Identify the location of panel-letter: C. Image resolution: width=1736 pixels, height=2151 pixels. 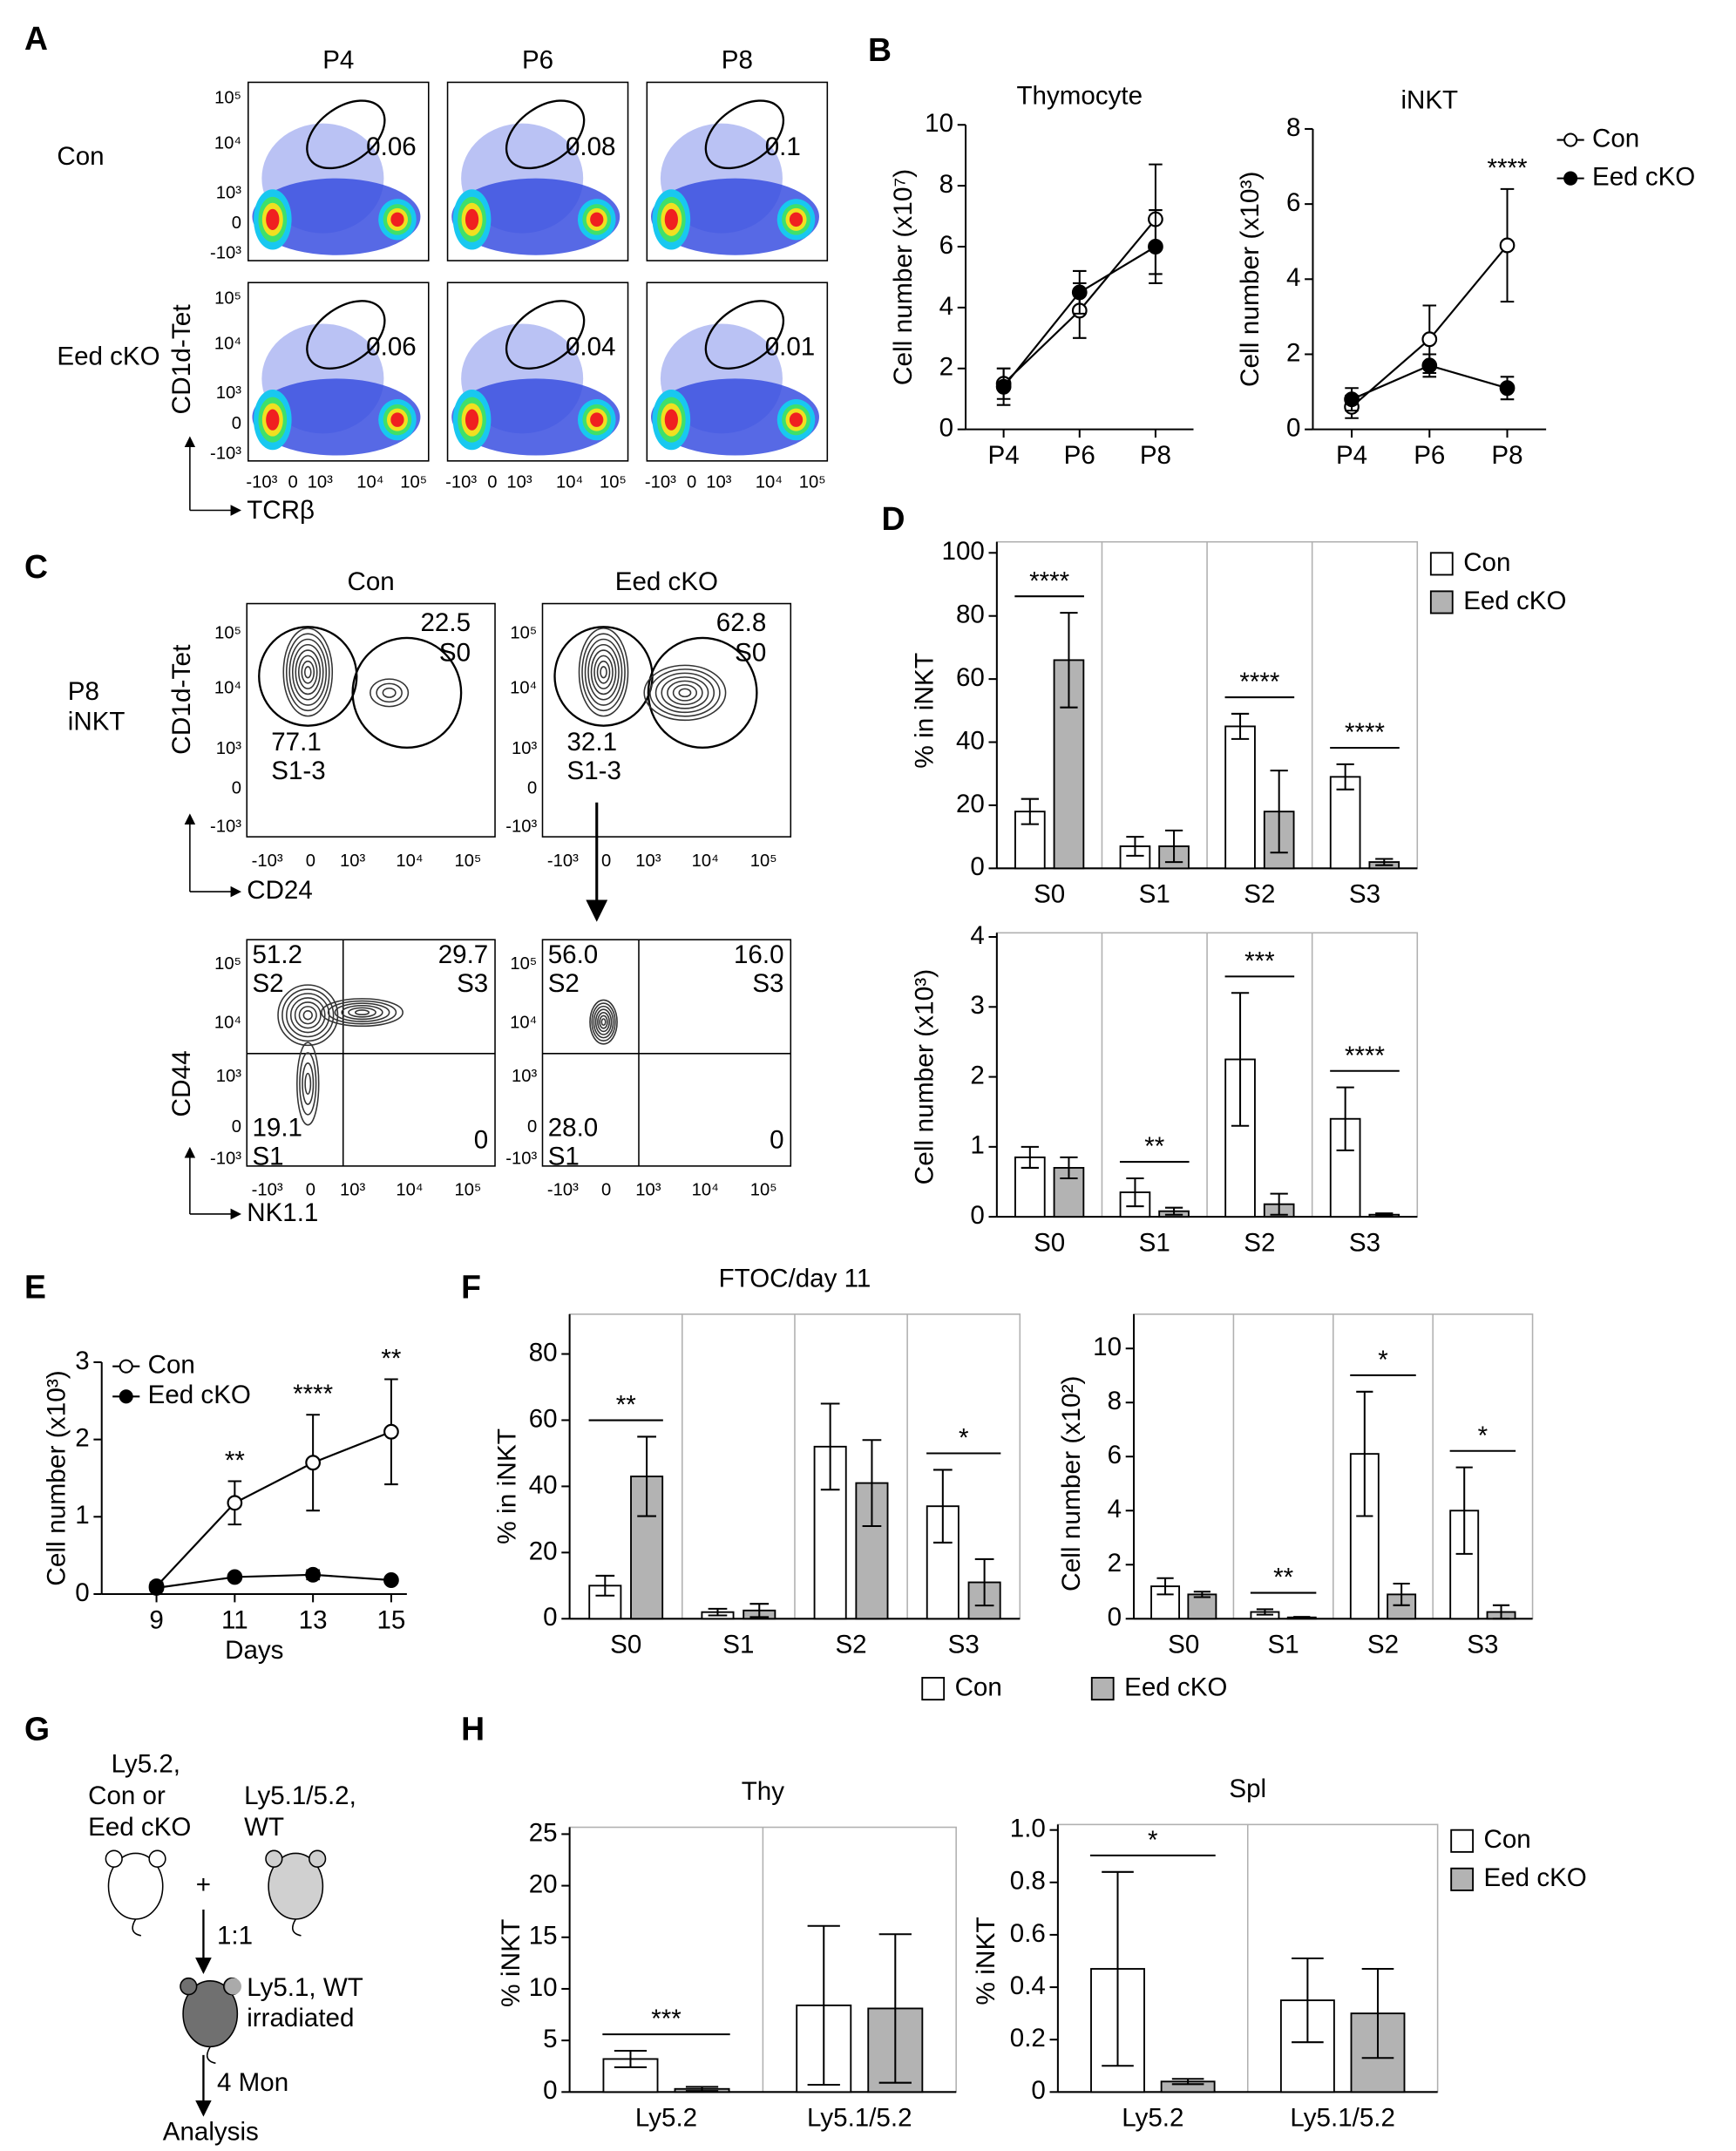
(36, 566).